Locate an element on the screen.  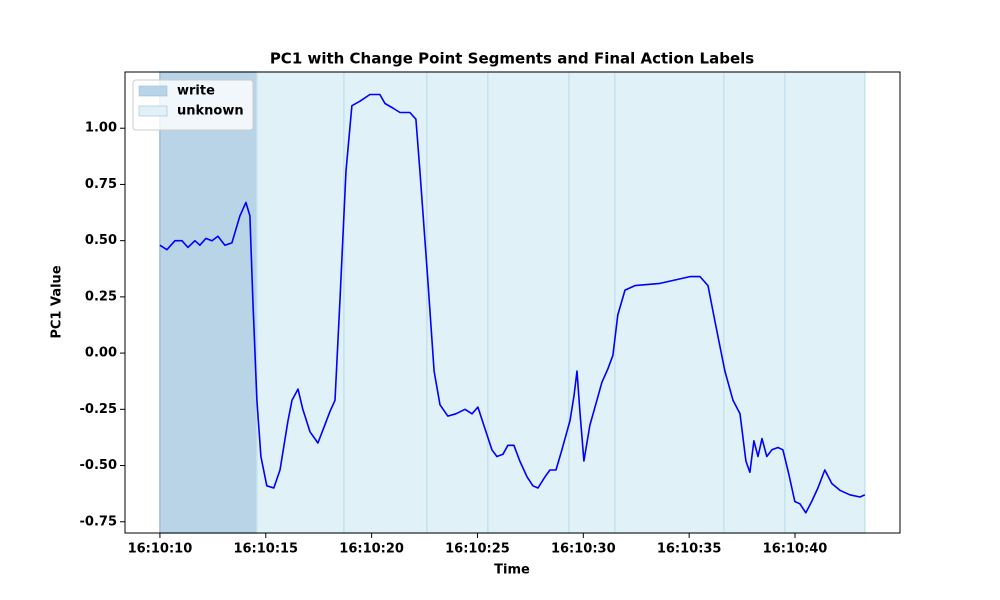
x-tick-label: 16:10:30 is located at coordinates (583, 549).